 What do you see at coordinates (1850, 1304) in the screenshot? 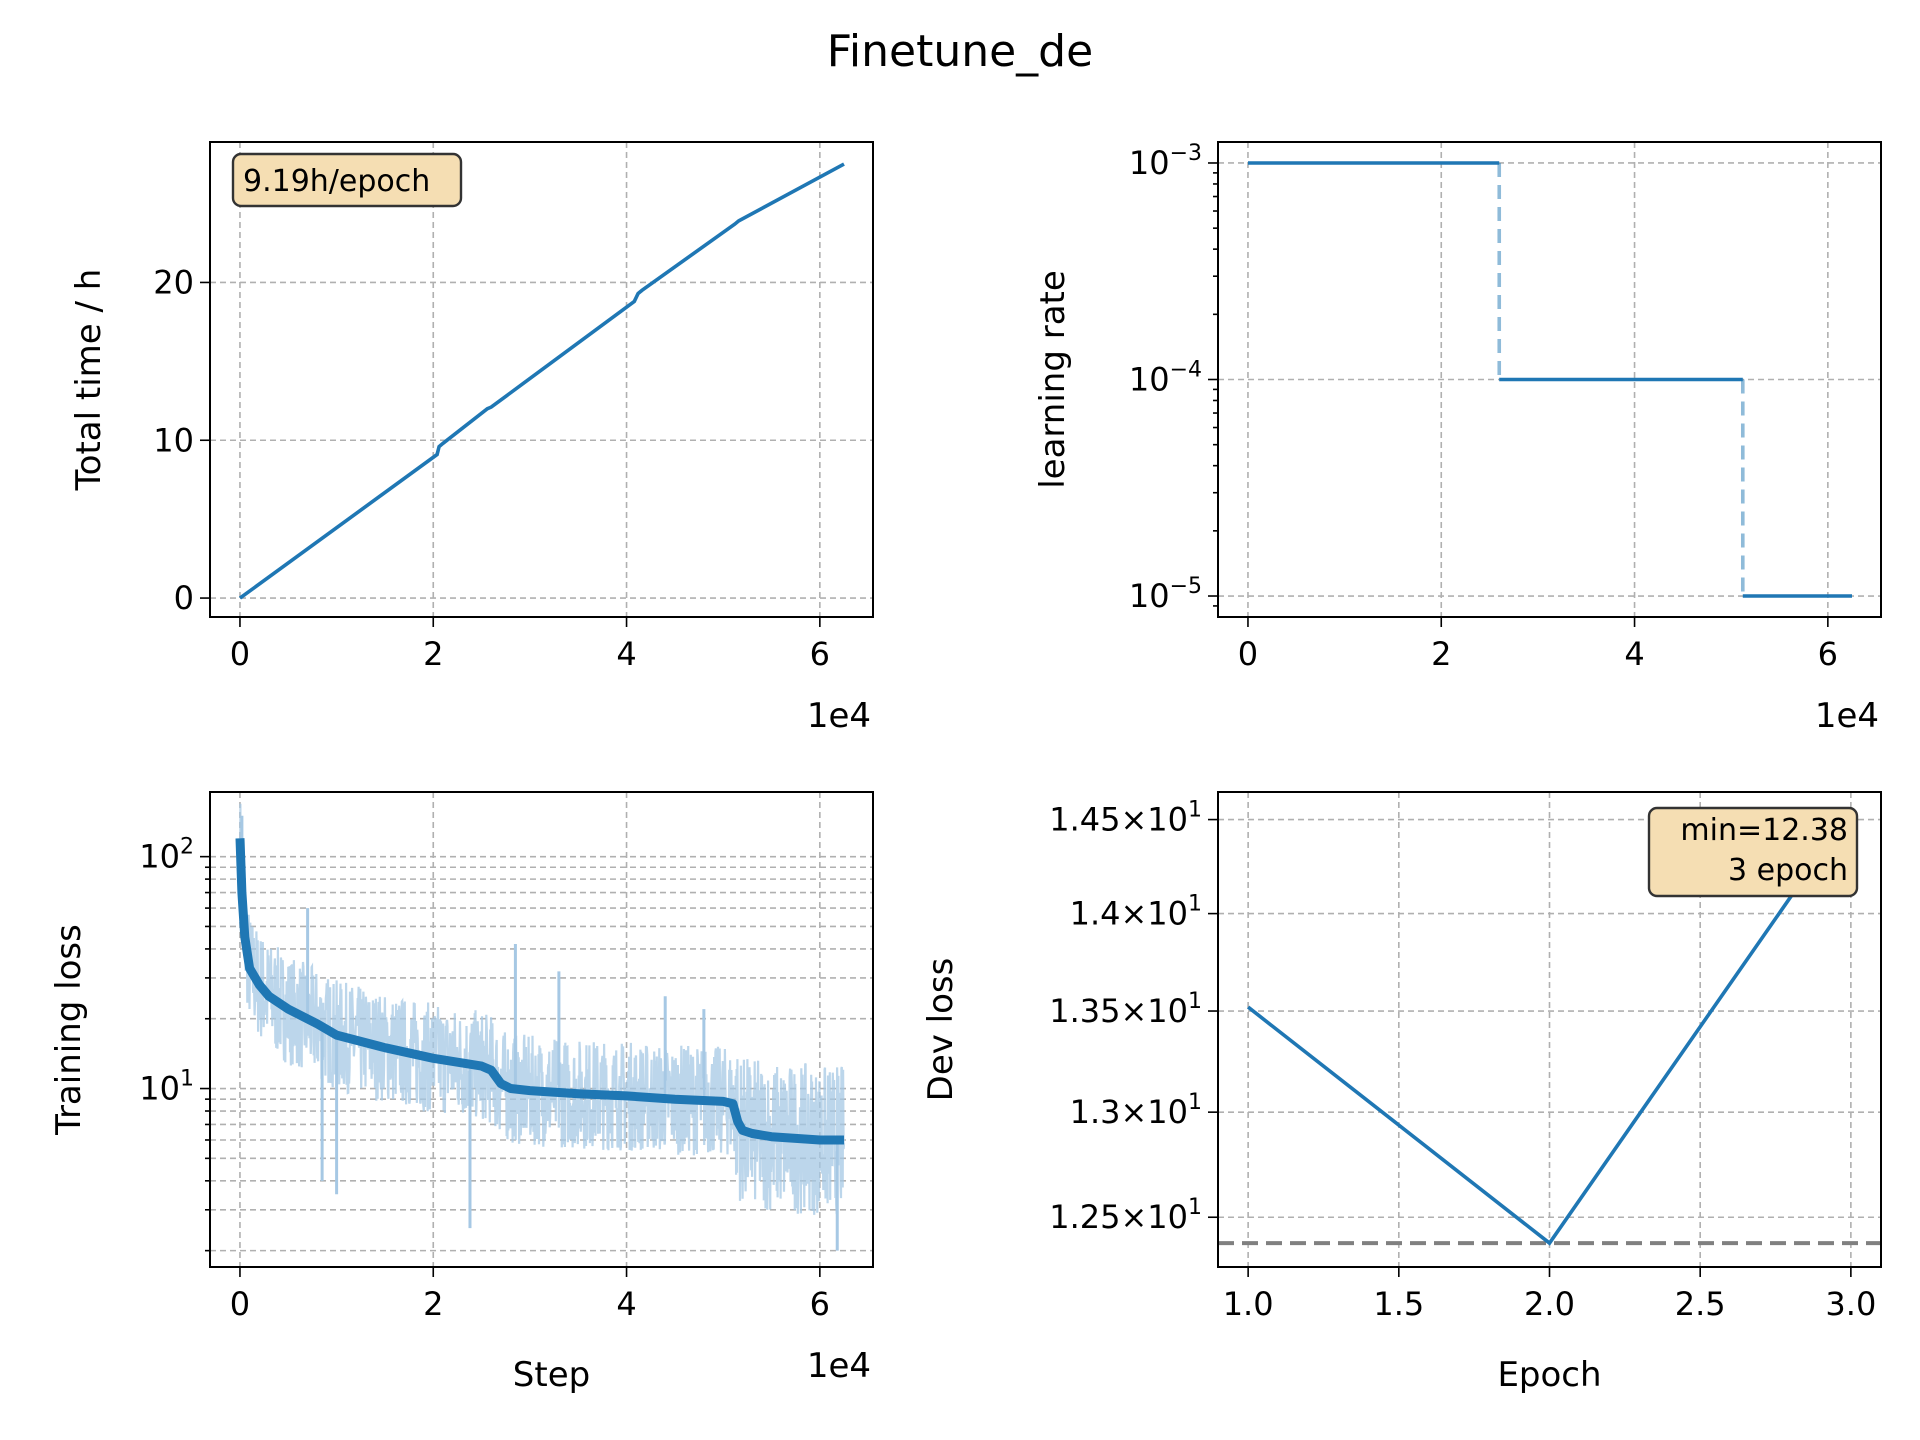
I see `x-tick-label: 3.0` at bounding box center [1850, 1304].